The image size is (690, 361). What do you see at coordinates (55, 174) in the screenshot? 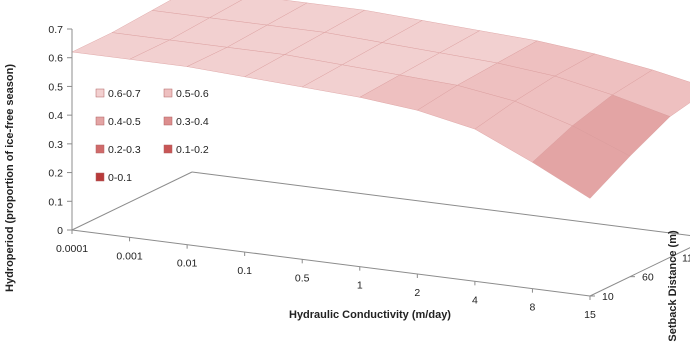
I see `y-tick-label: 0.2` at bounding box center [55, 174].